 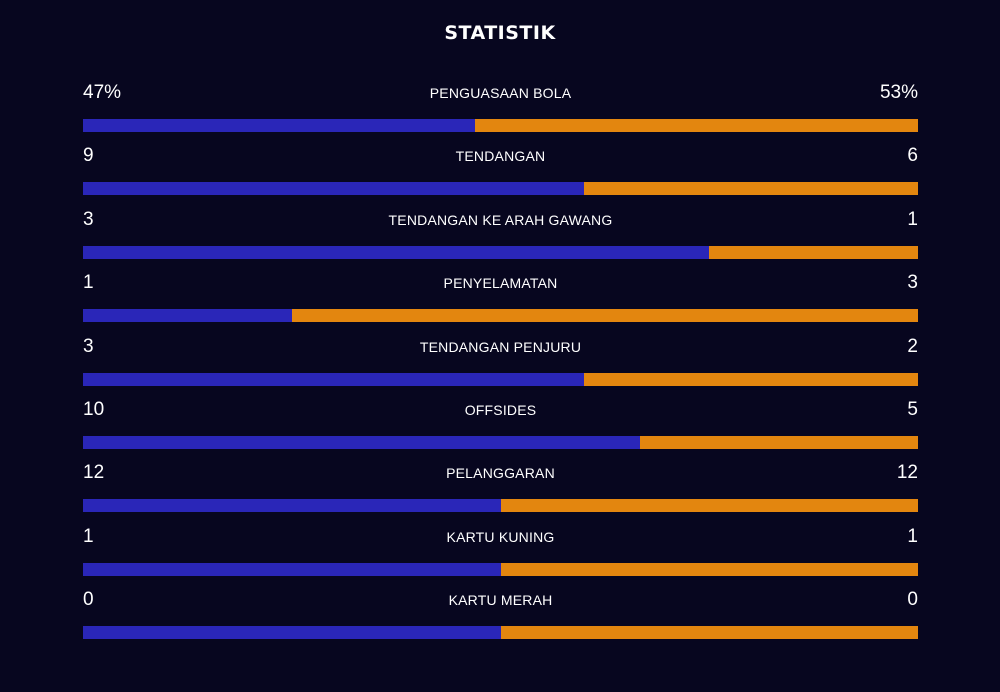 What do you see at coordinates (500, 93) in the screenshot?
I see `stat-label: PENGUASAAN BOLA` at bounding box center [500, 93].